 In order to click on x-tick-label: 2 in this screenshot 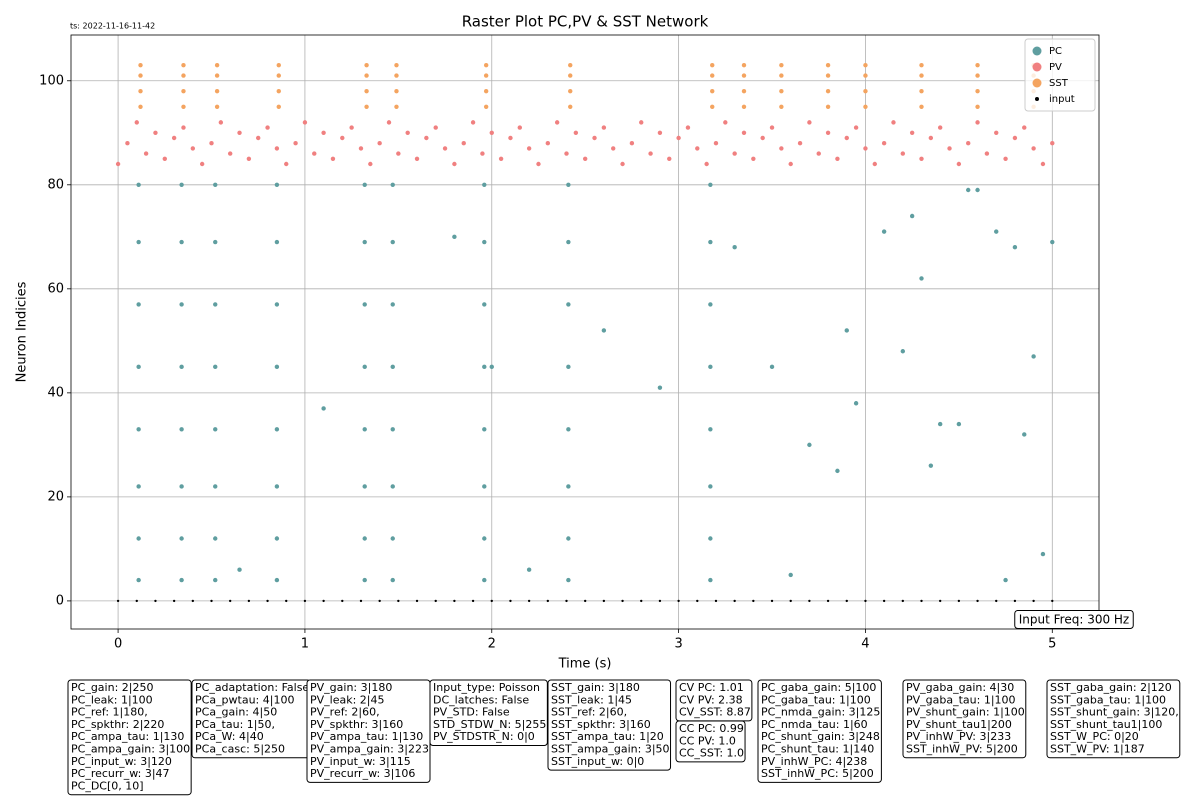, I will do `click(492, 644)`.